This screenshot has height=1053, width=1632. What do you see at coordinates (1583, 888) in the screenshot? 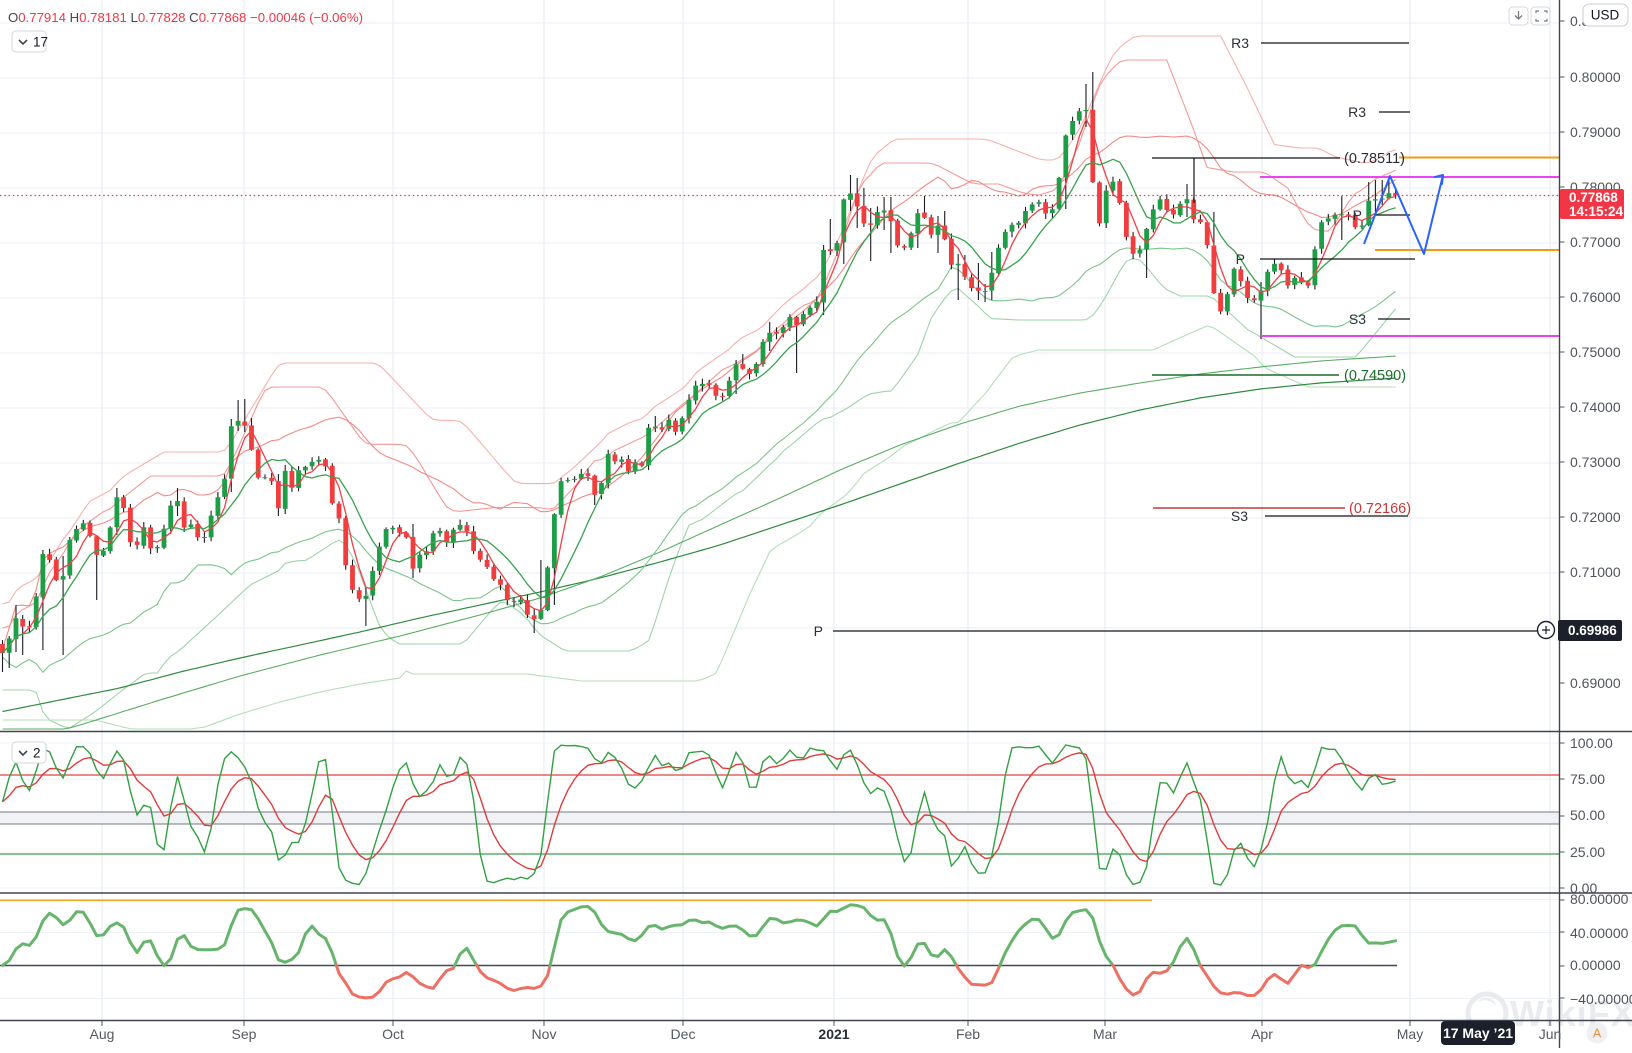
I see `svg-text: 0.00` at bounding box center [1583, 888].